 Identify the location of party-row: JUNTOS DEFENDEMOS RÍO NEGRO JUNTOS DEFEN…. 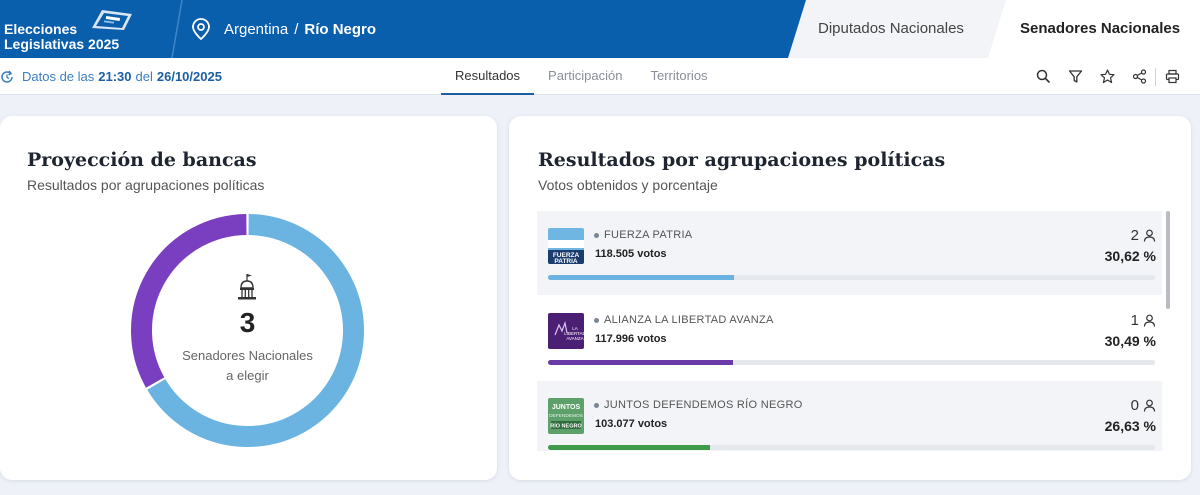
(849, 416).